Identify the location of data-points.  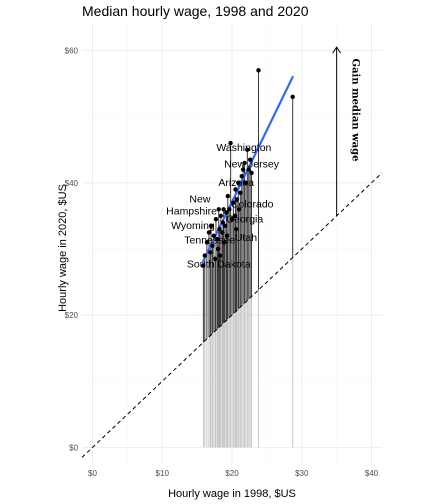
(248, 168).